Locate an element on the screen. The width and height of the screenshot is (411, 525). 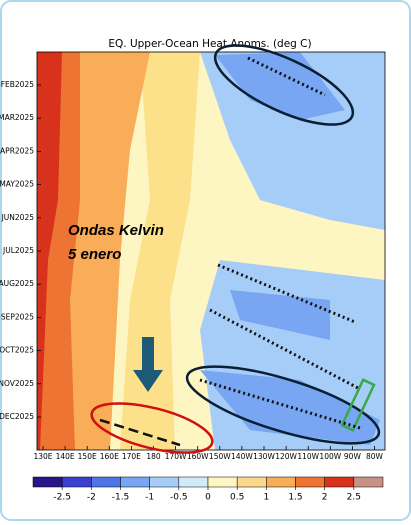
colorbar-tick-label: 2 is located at coordinates (325, 498).